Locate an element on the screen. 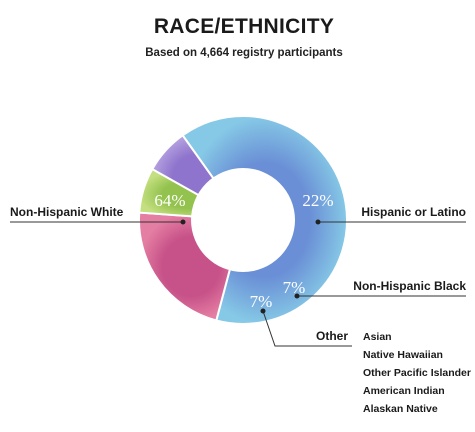  donut-hole is located at coordinates (243, 220).